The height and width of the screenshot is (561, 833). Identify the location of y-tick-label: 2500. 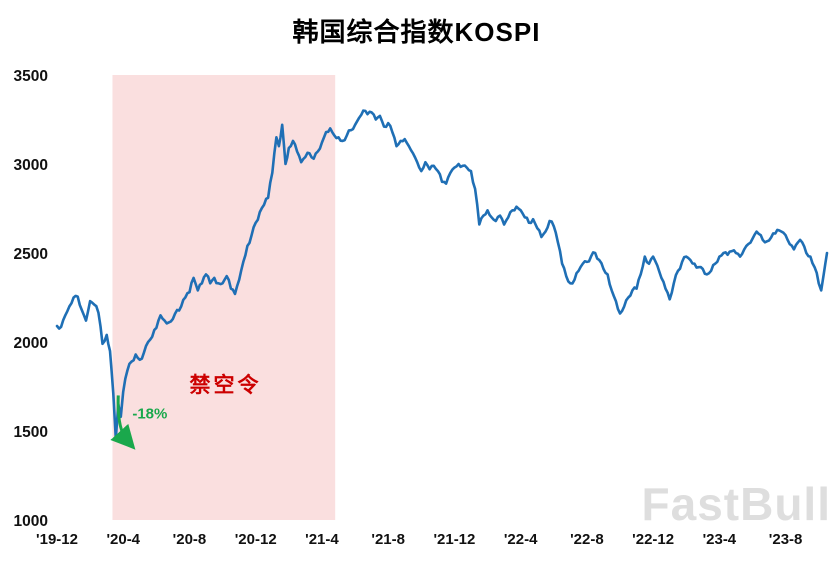
(31, 254).